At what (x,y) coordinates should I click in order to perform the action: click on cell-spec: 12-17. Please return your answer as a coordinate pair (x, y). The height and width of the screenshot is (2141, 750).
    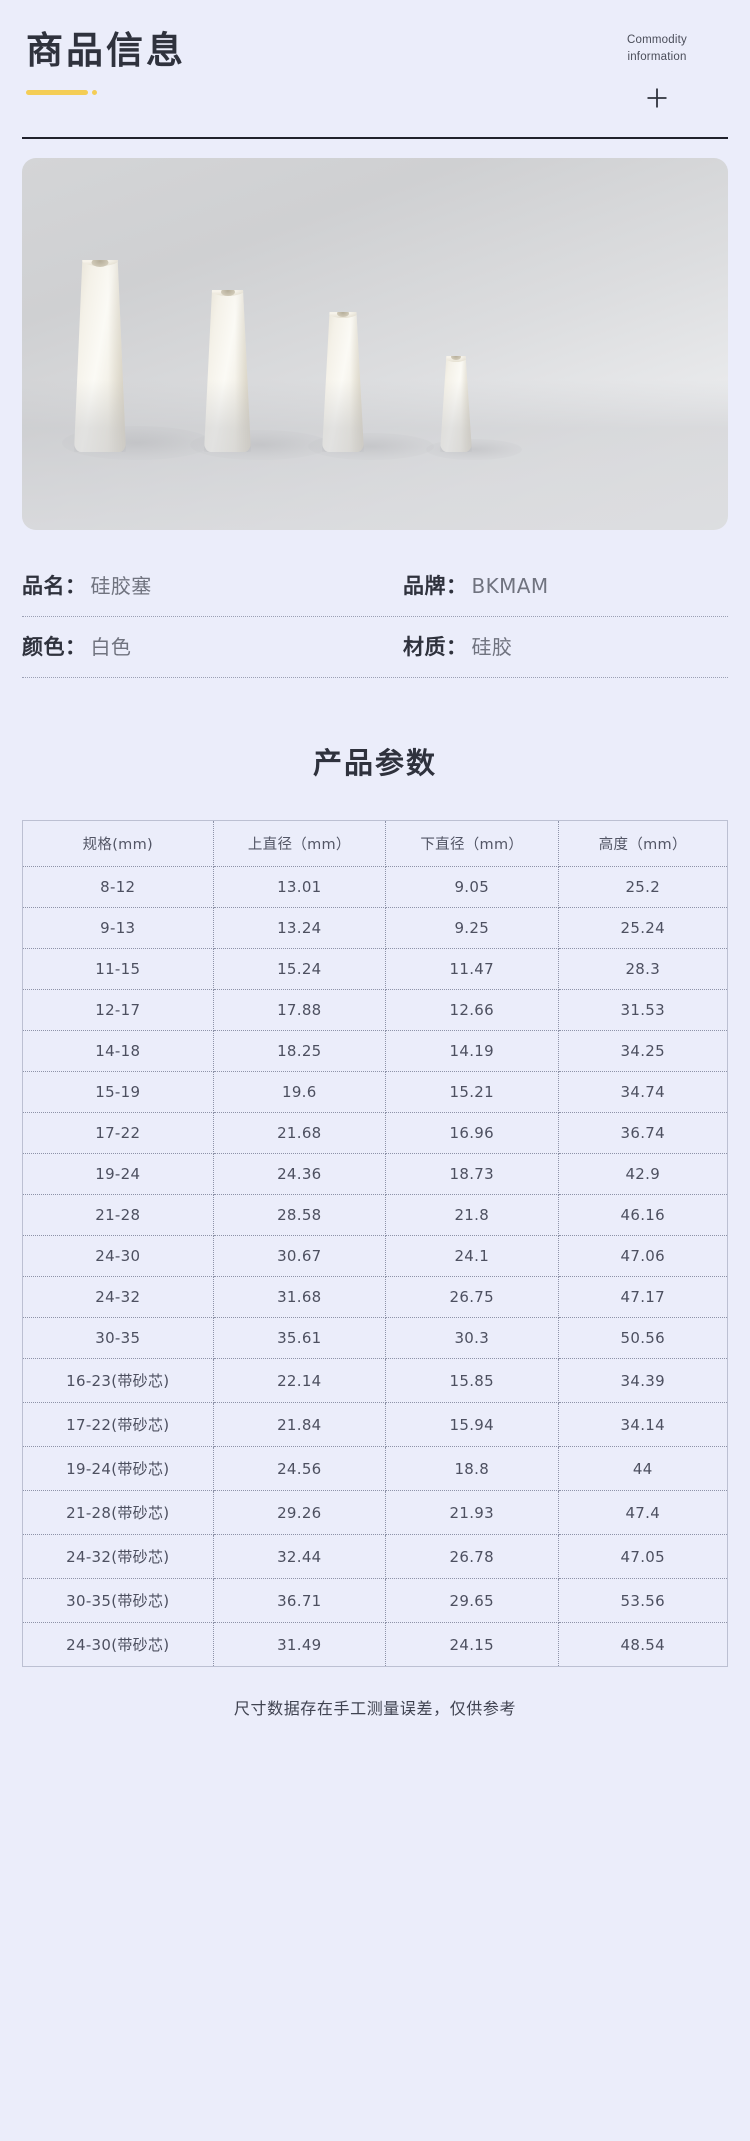
    Looking at the image, I should click on (118, 1010).